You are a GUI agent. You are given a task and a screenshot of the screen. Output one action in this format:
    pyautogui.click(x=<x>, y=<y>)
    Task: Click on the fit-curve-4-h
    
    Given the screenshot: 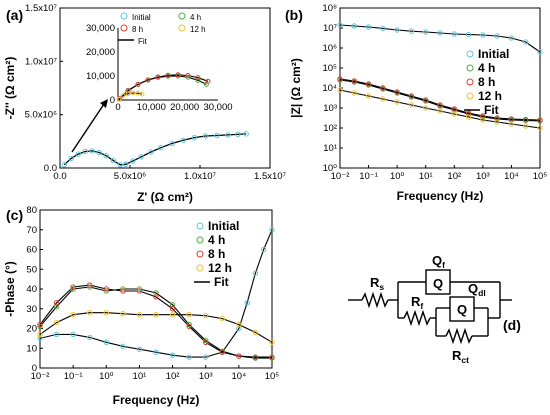 What is the action you would take?
    pyautogui.click(x=440, y=100)
    